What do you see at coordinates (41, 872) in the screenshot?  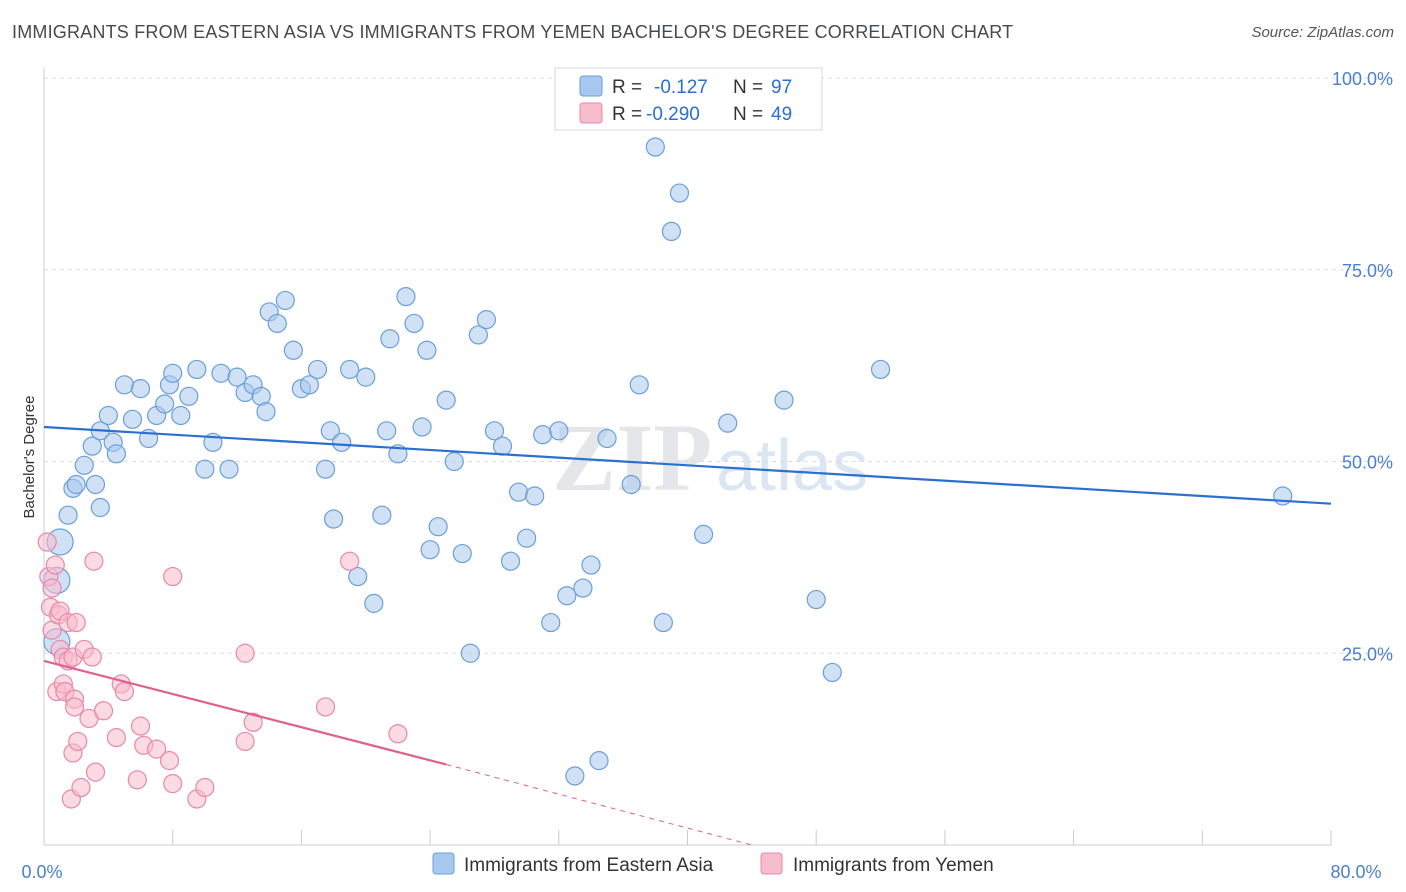 I see `x-tick-label-min: 0.0%` at bounding box center [41, 872].